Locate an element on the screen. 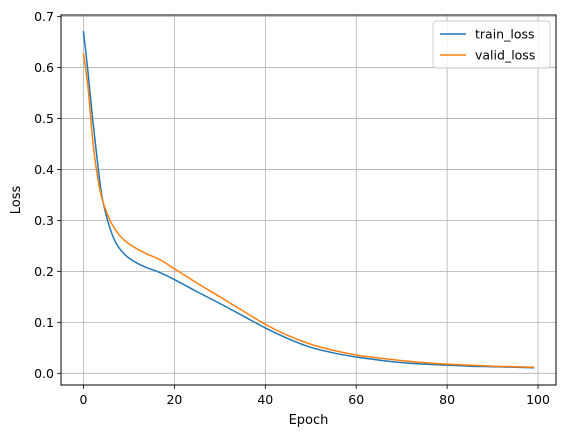  y-tick-label: 0.6 is located at coordinates (44, 67).